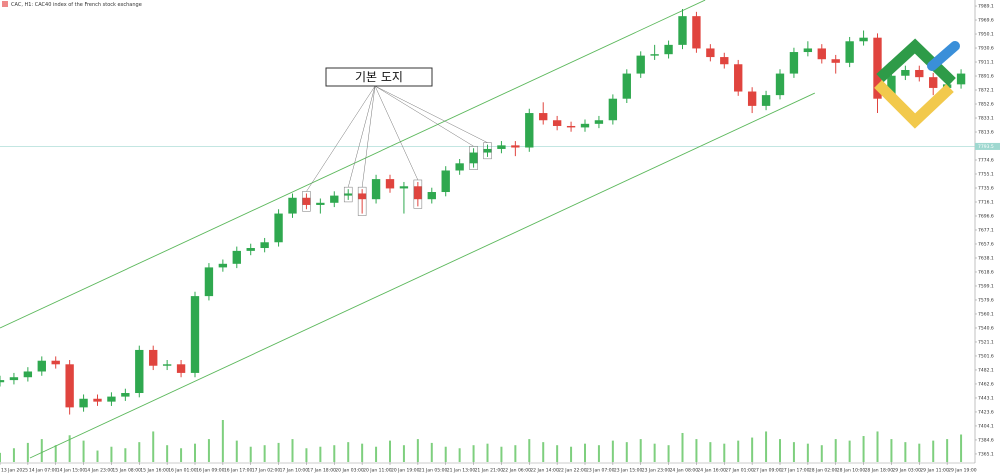  I want to click on x-tick-label: 20 Jan 11:00, so click(377, 471).